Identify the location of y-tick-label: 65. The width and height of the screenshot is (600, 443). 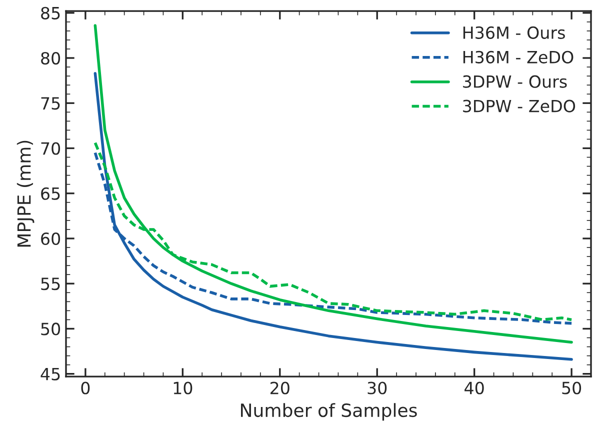
(50, 193).